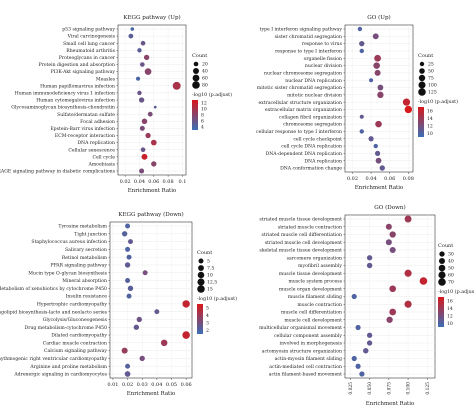  What do you see at coordinates (86, 115) in the screenshot?
I see `y-tick-label: Sulfate/dermatan sulfate` at bounding box center [86, 115].